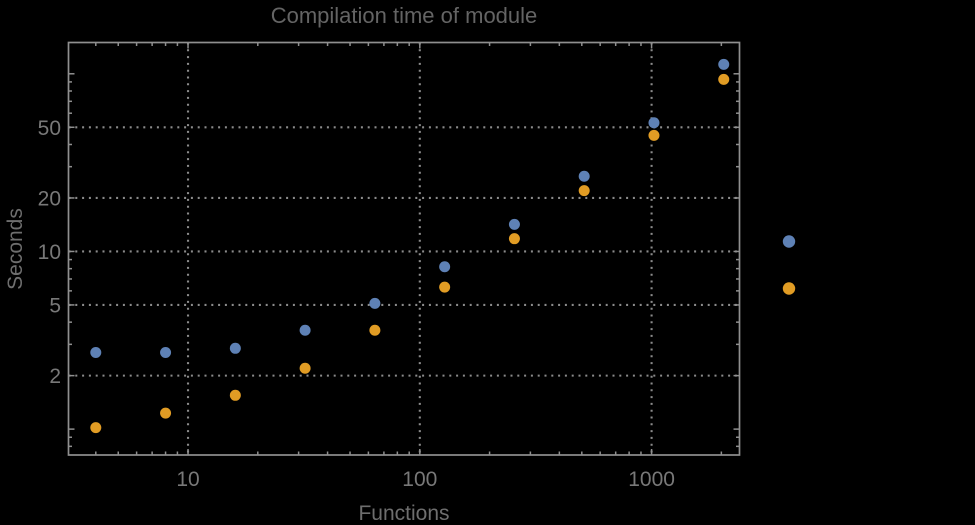 The image size is (975, 525). I want to click on y-tick-label: 5, so click(55, 305).